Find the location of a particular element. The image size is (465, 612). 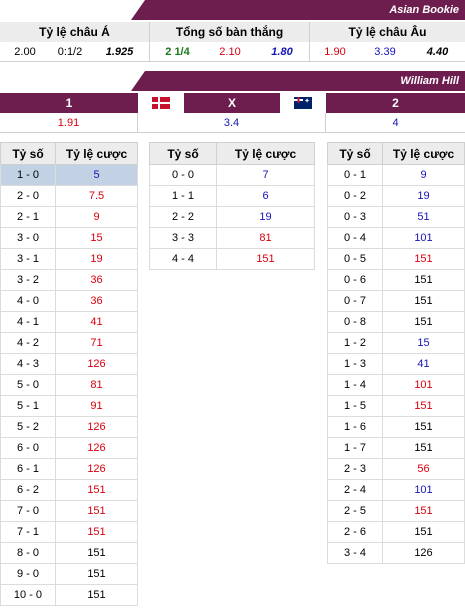

score-row: 5 - 1 91 is located at coordinates (69, 406).